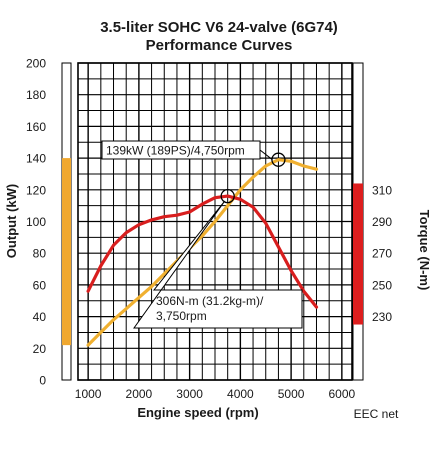 This screenshot has height=463, width=438. I want to click on y-left-tick-label: 60, so click(40, 285).